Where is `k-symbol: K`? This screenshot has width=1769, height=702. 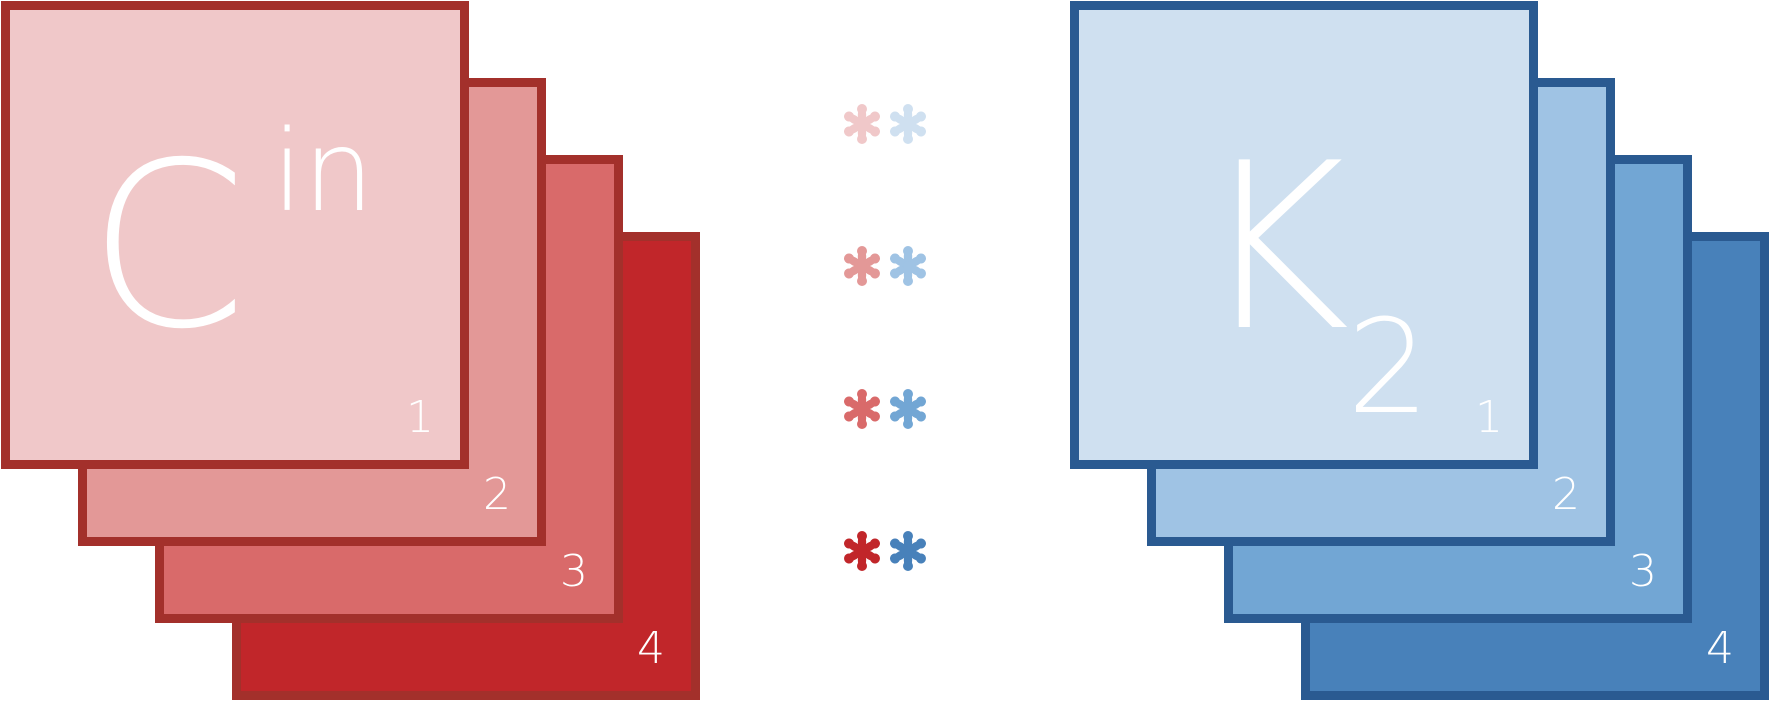
k-symbol: K is located at coordinates (1274, 248).